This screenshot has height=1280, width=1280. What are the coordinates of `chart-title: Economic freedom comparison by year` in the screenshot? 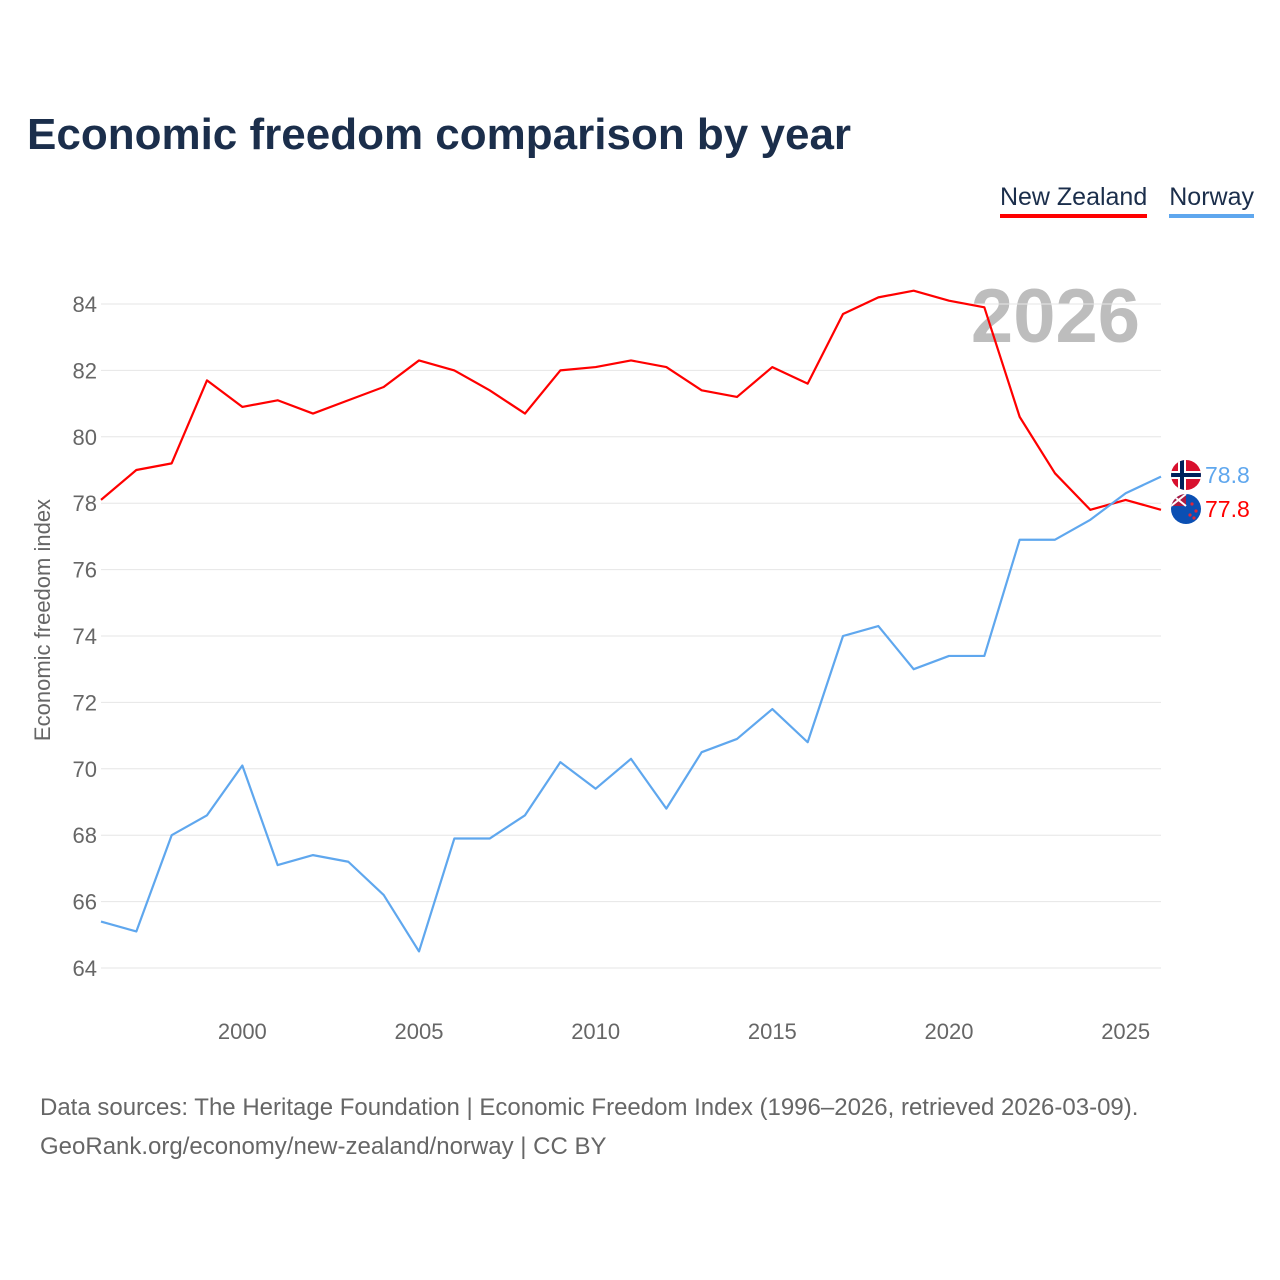 It's located at (439, 134).